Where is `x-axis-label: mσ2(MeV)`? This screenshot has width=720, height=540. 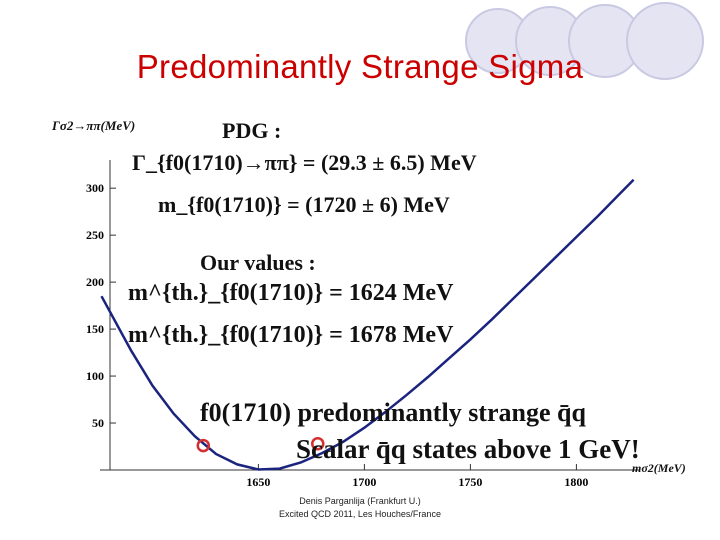 x-axis-label: mσ2(MeV) is located at coordinates (659, 468).